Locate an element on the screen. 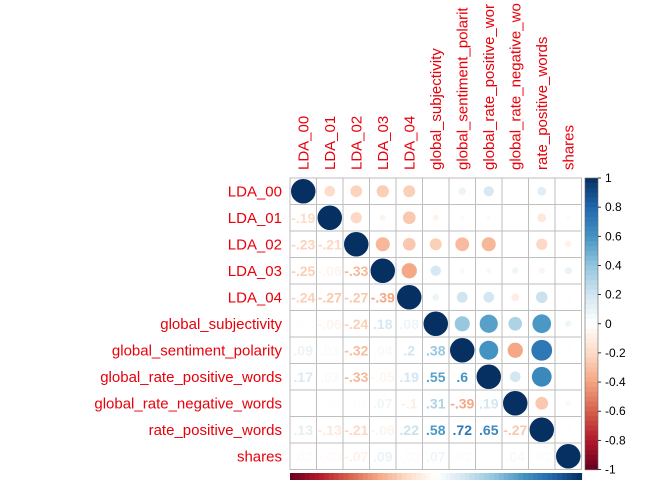 This screenshot has height=480, width=672. corr-coef-8-7: .19 is located at coordinates (489, 403).